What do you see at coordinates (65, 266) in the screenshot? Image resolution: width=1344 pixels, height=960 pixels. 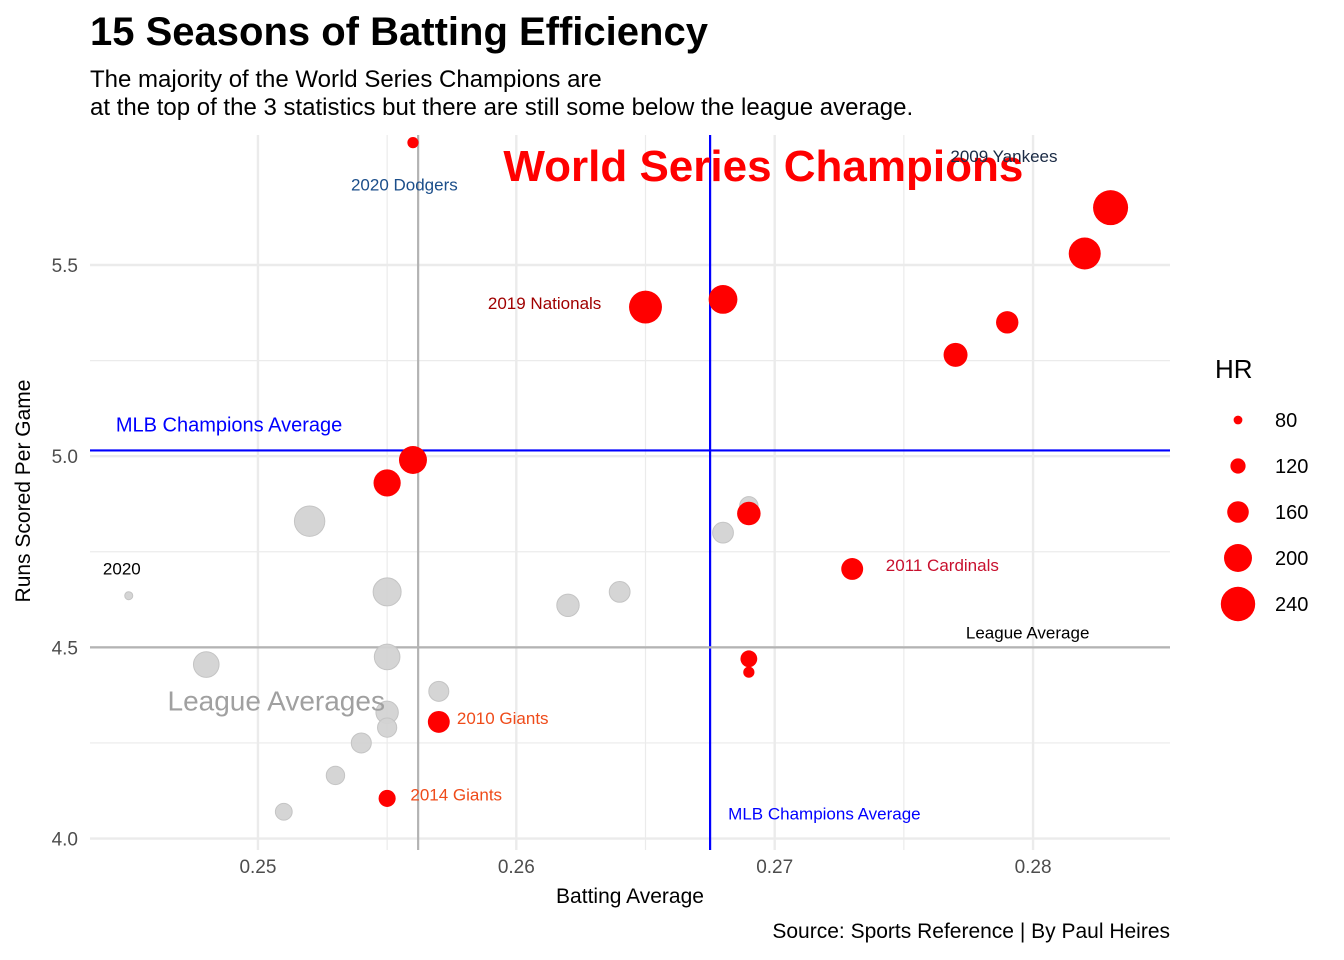 I see `y-tick-label: 5.5` at bounding box center [65, 266].